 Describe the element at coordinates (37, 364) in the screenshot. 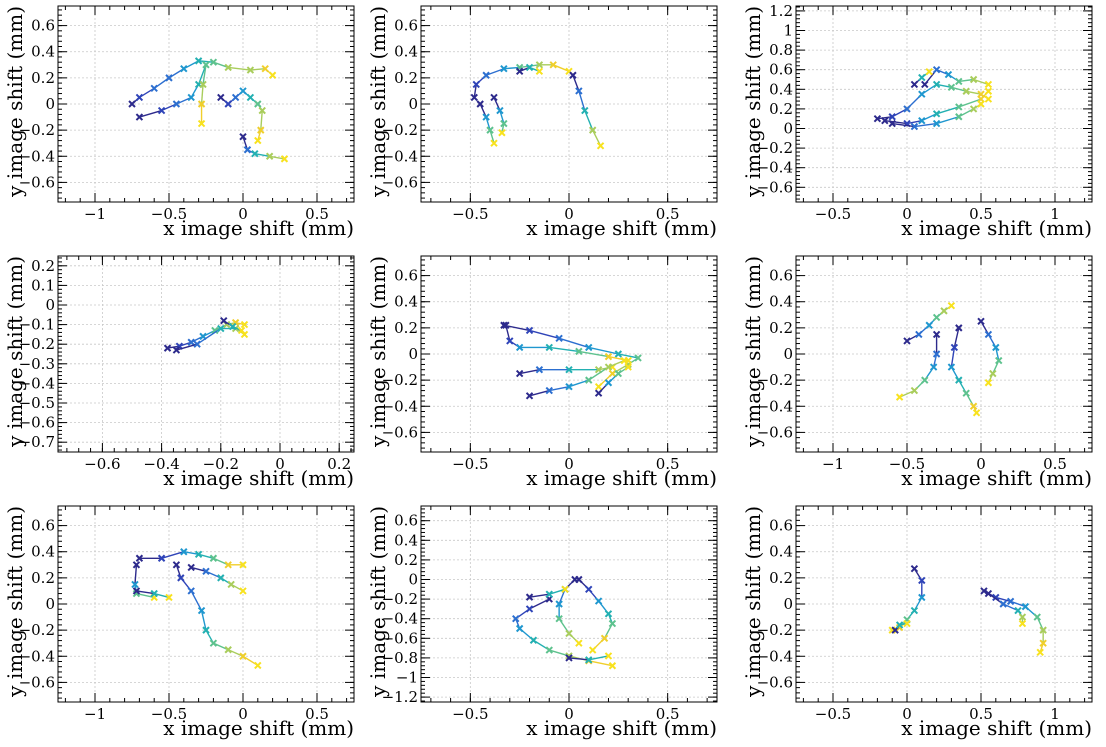

I see `y-tick-label: −0.3` at that location.